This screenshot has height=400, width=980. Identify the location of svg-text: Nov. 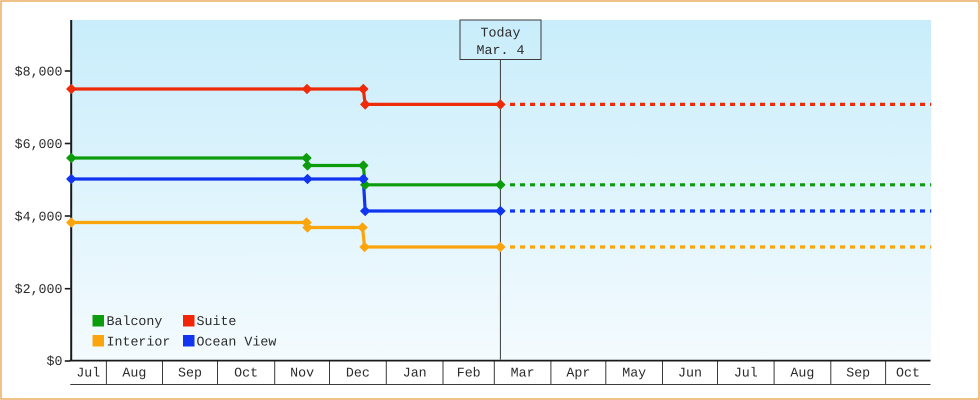
(302, 373).